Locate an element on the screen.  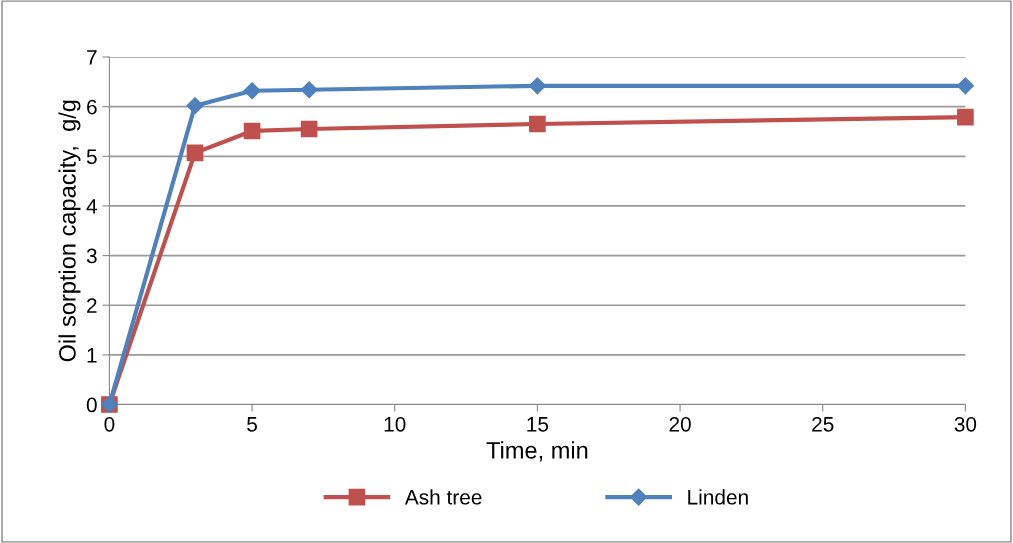
x-tick-label: 20 is located at coordinates (680, 424).